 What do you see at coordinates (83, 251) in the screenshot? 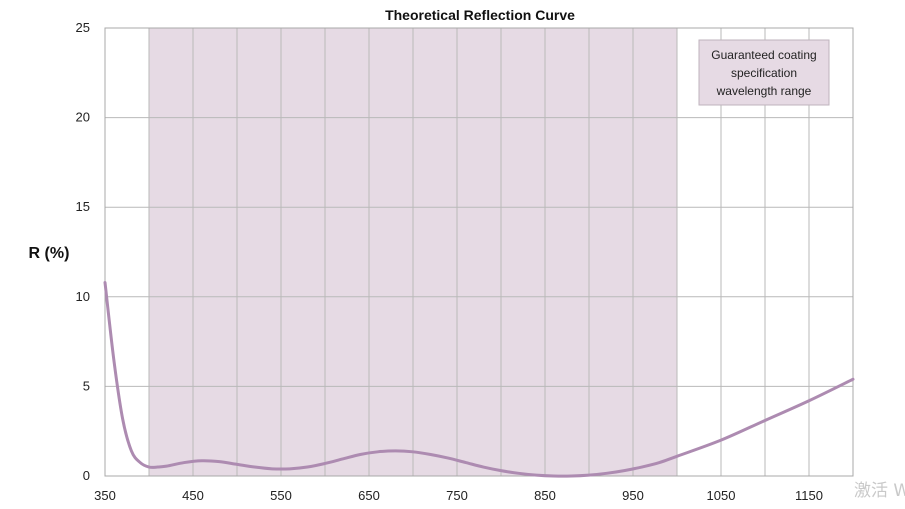
I see `y-tick-labels: 0 5 10 15 20 25` at bounding box center [83, 251].